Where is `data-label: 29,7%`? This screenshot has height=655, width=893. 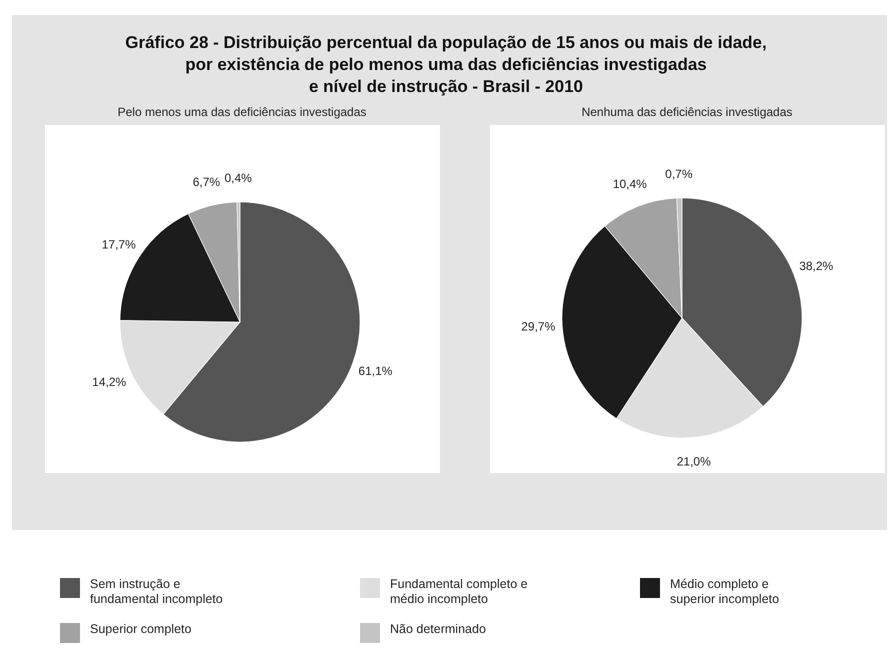 data-label: 29,7% is located at coordinates (538, 327).